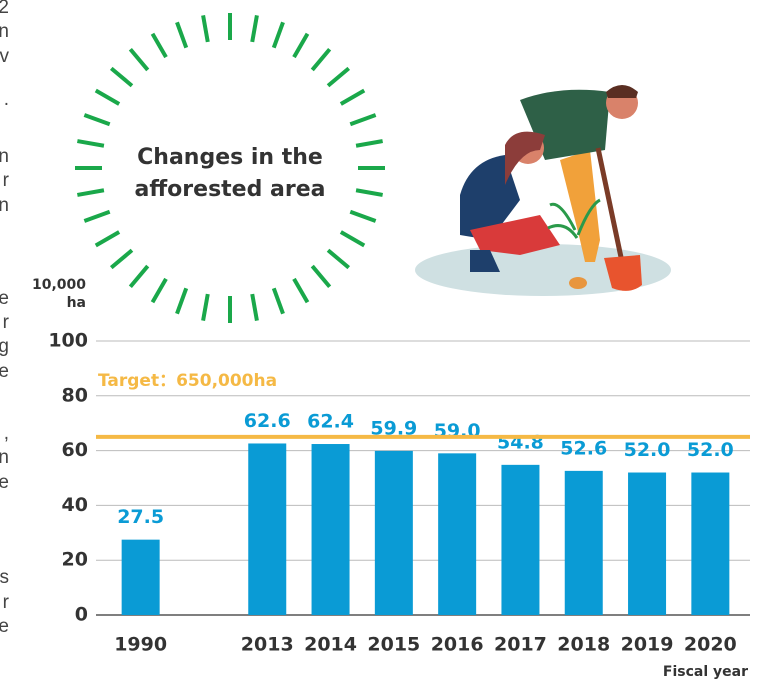 The width and height of the screenshot is (757, 681). I want to click on x-axis-label: Fiscal year, so click(705, 672).